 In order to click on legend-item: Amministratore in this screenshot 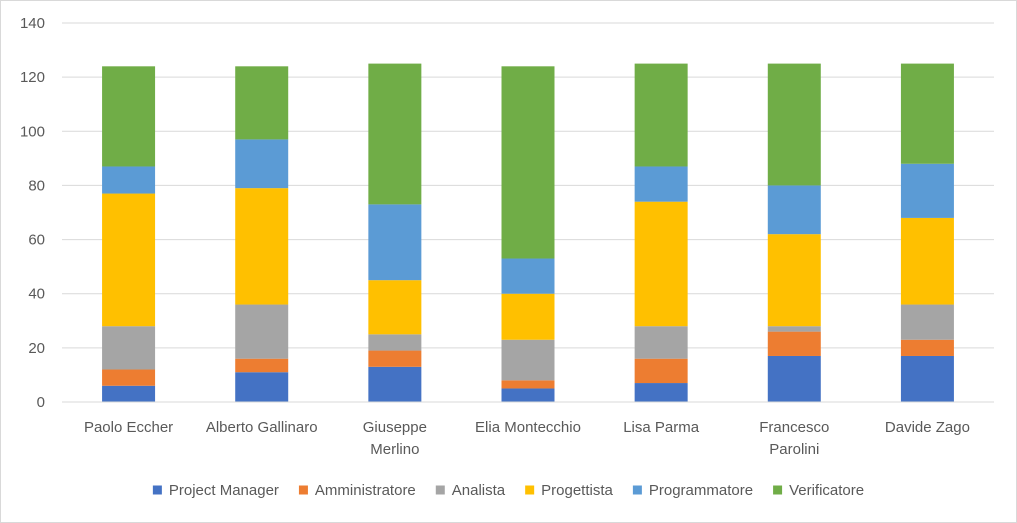, I will do `click(357, 490)`.